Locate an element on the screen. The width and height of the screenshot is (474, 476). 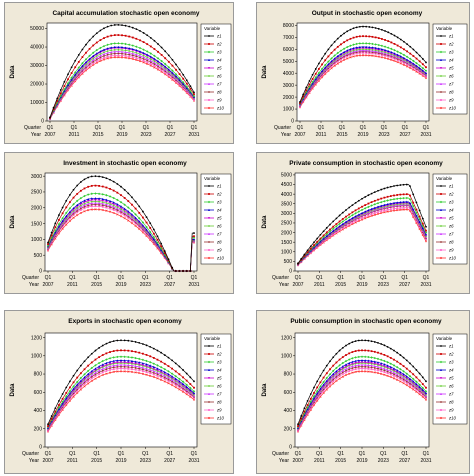
y-tick-label: 0 is located at coordinates (42, 122).